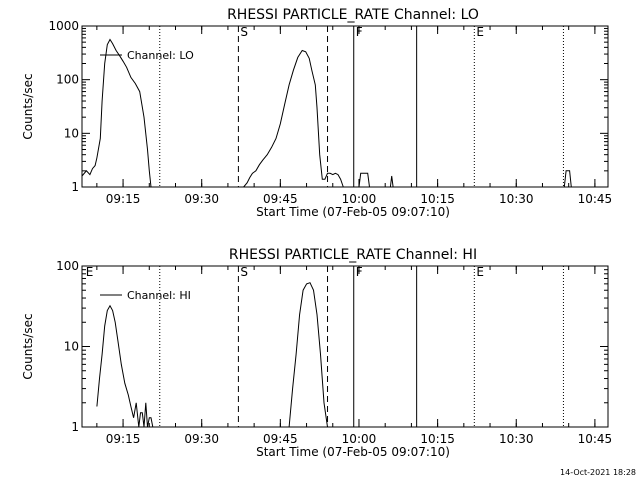  What do you see at coordinates (353, 255) in the screenshot?
I see `chart-title: RHESSI PARTICLE_RATE Channel: HI` at bounding box center [353, 255].